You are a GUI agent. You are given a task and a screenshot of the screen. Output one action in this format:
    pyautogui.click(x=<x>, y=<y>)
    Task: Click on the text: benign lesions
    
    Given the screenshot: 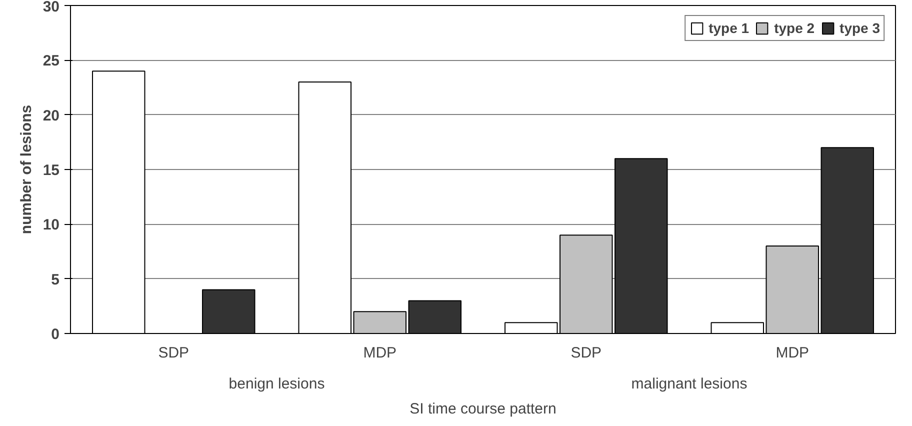 What is the action you would take?
    pyautogui.click(x=276, y=384)
    